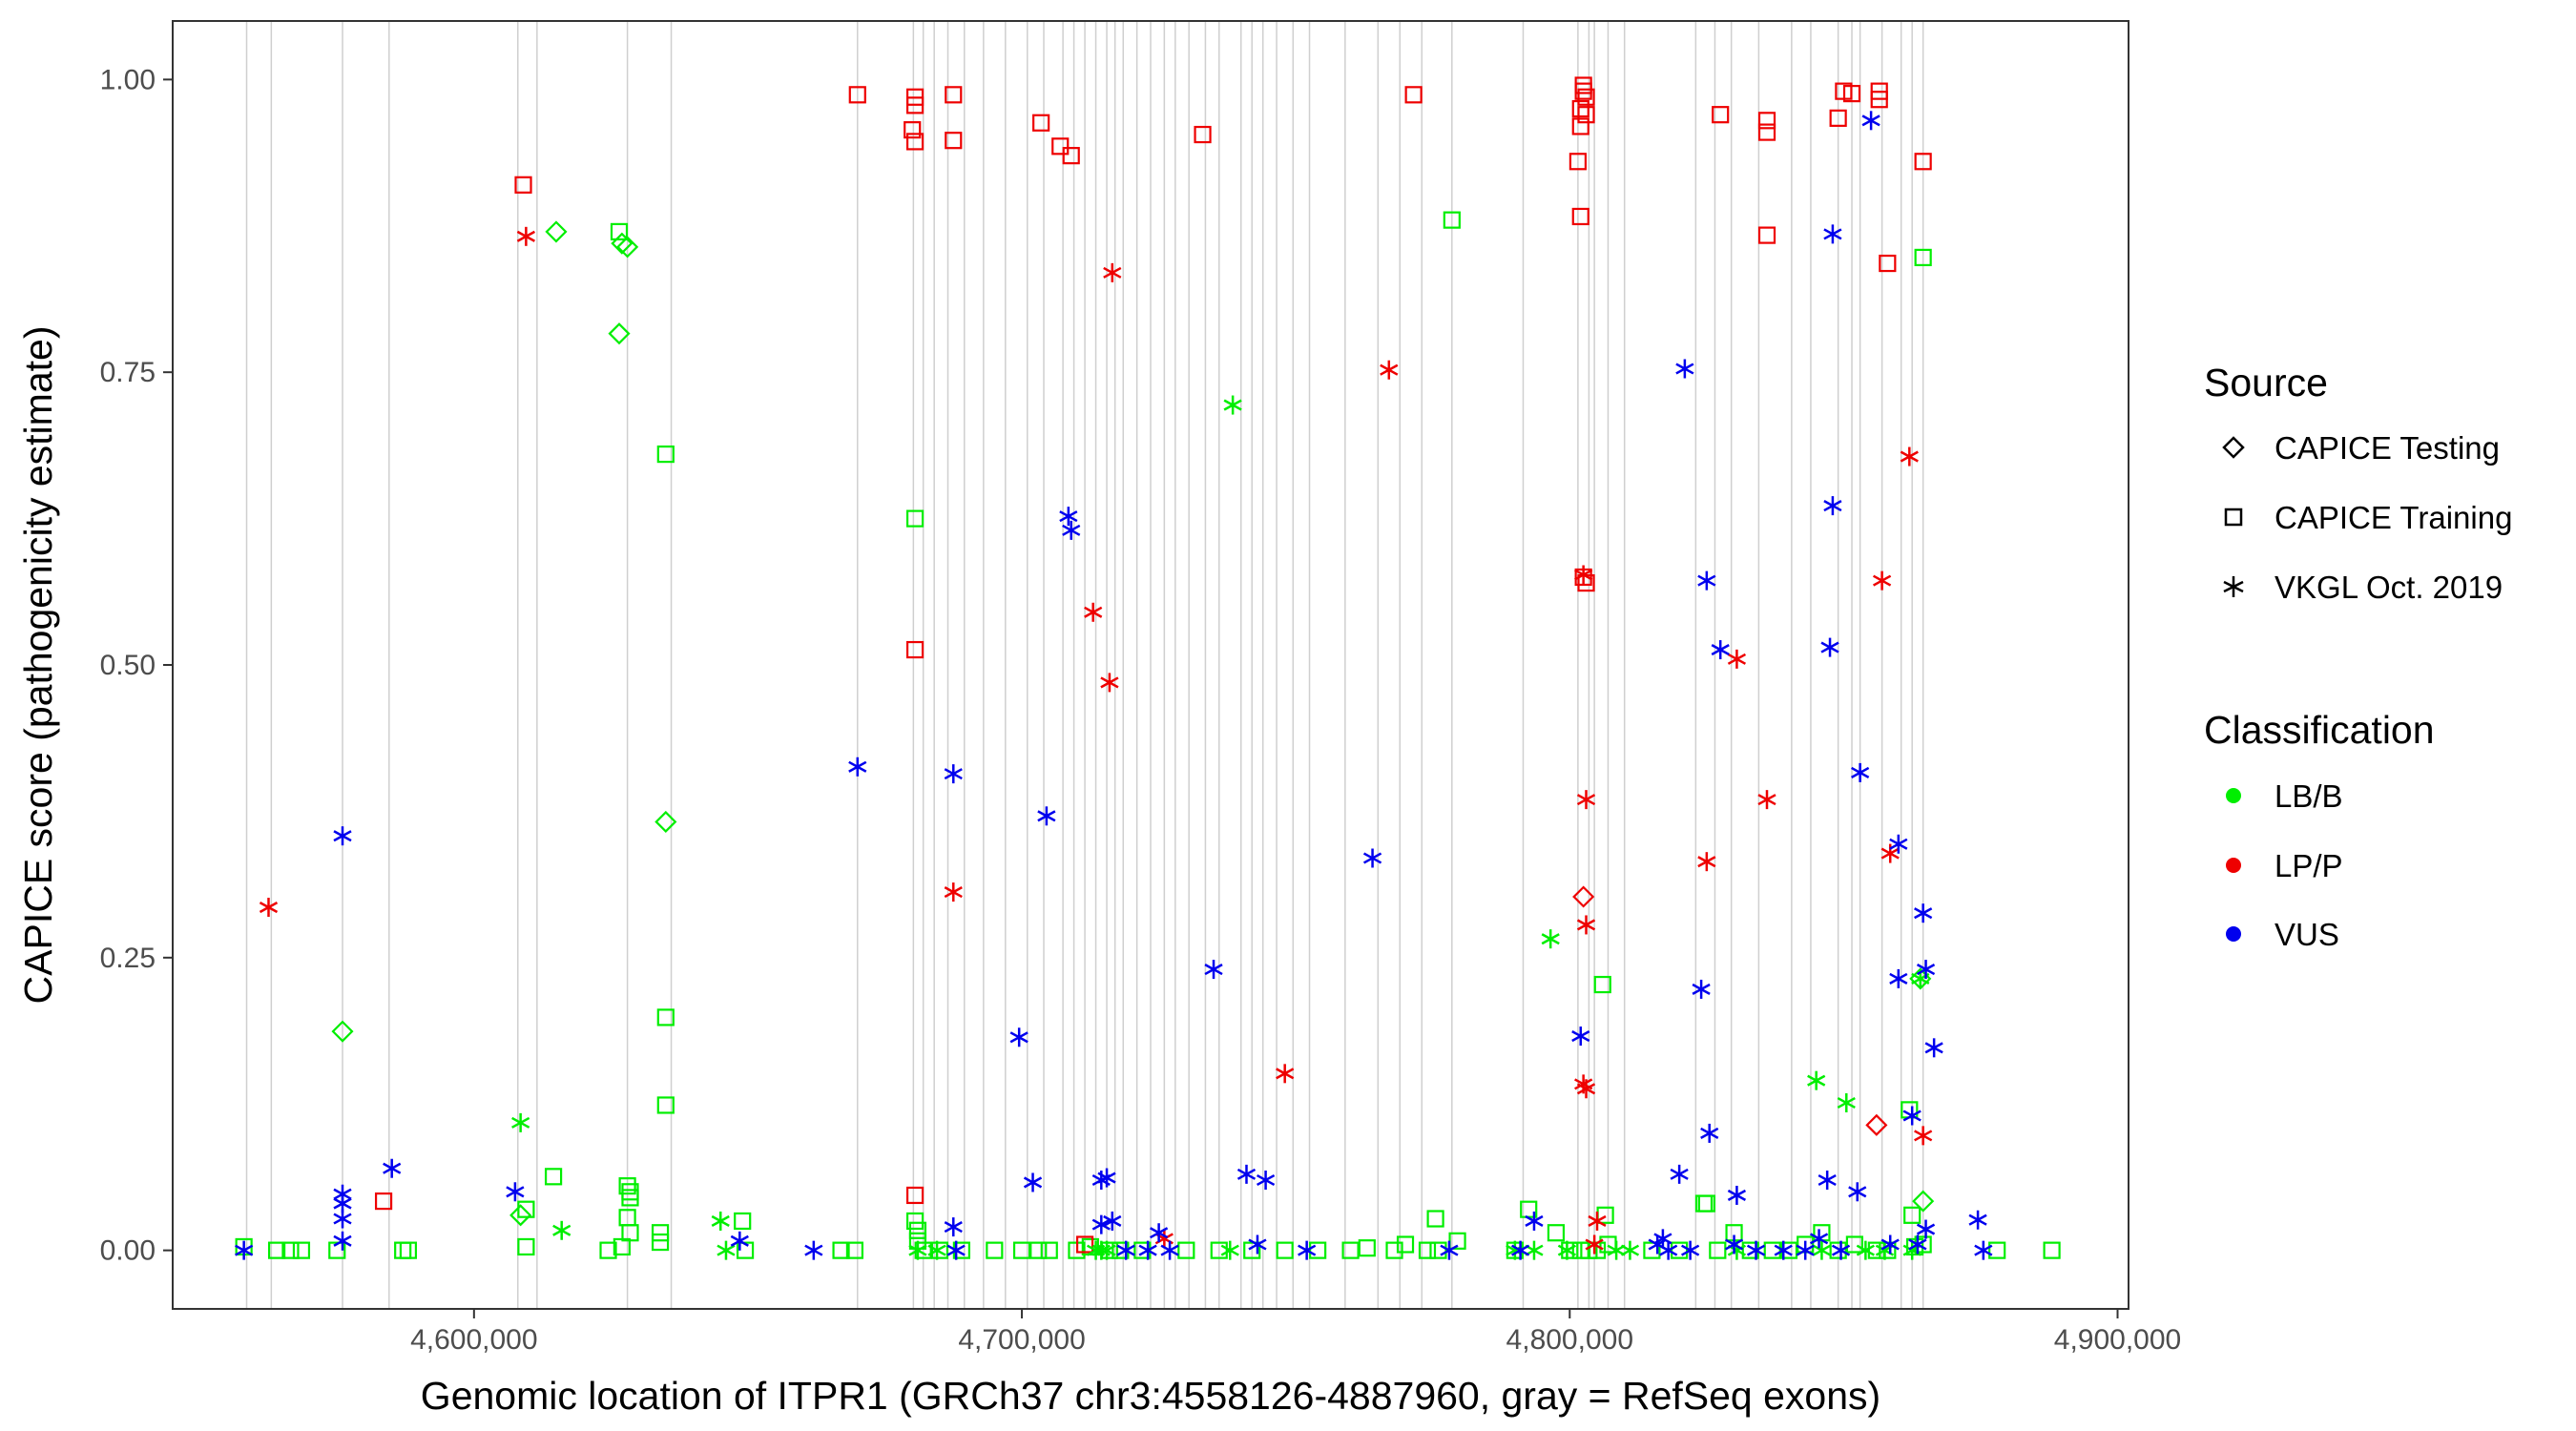 The height and width of the screenshot is (1431, 2576). Describe the element at coordinates (1021, 1340) in the screenshot. I see `x-tick-label: 4,700,000` at that location.